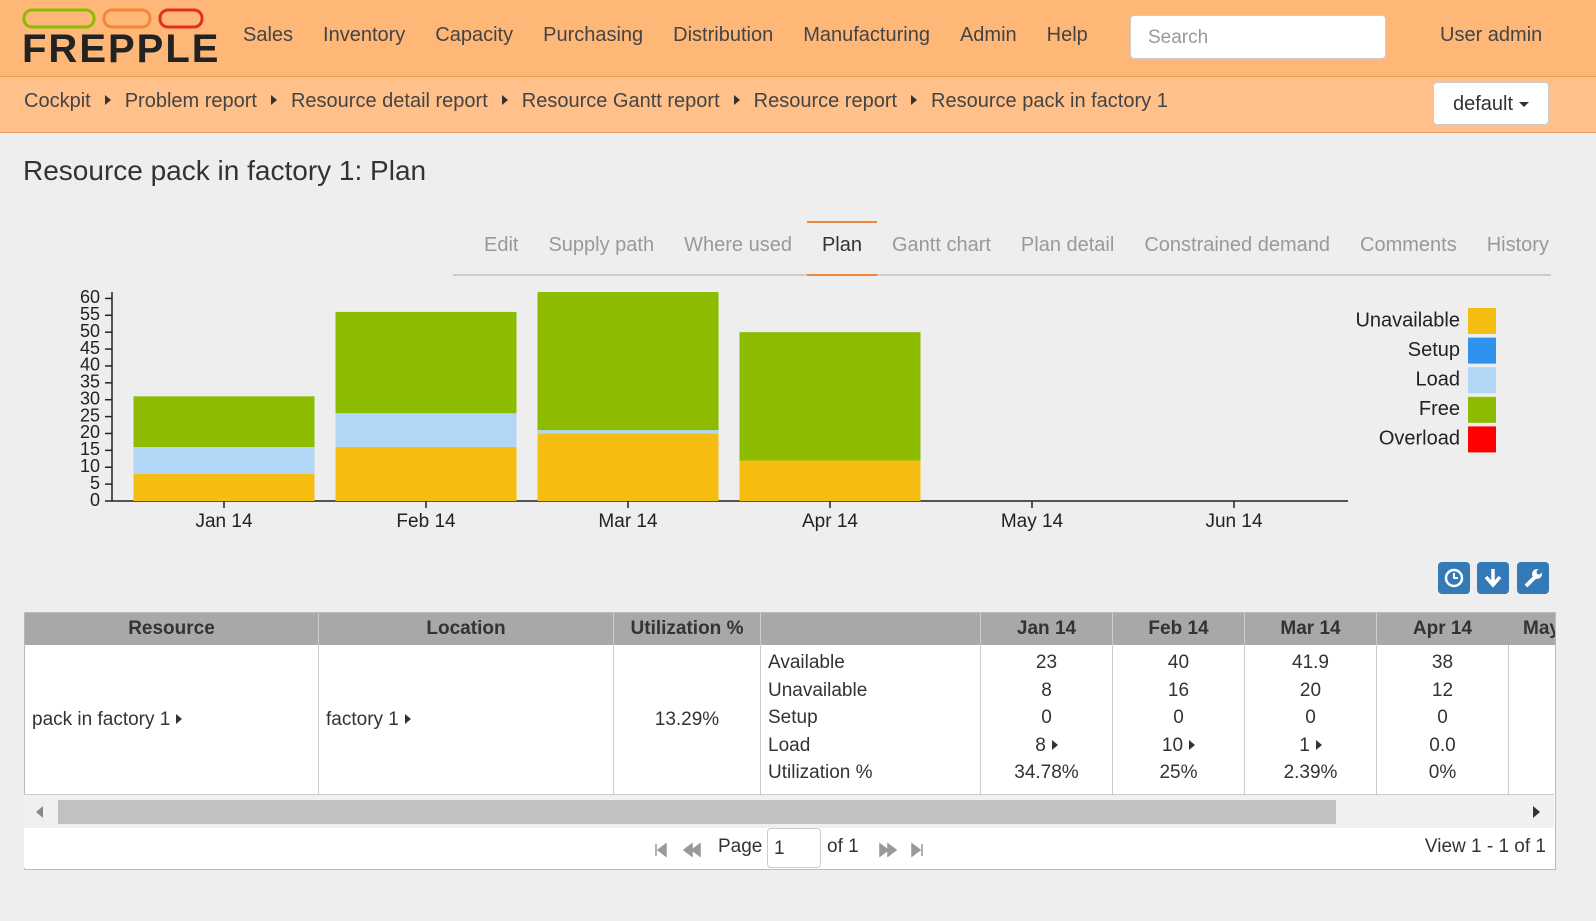 This screenshot has width=1596, height=921. What do you see at coordinates (601, 245) in the screenshot?
I see `tab: Supply path` at bounding box center [601, 245].